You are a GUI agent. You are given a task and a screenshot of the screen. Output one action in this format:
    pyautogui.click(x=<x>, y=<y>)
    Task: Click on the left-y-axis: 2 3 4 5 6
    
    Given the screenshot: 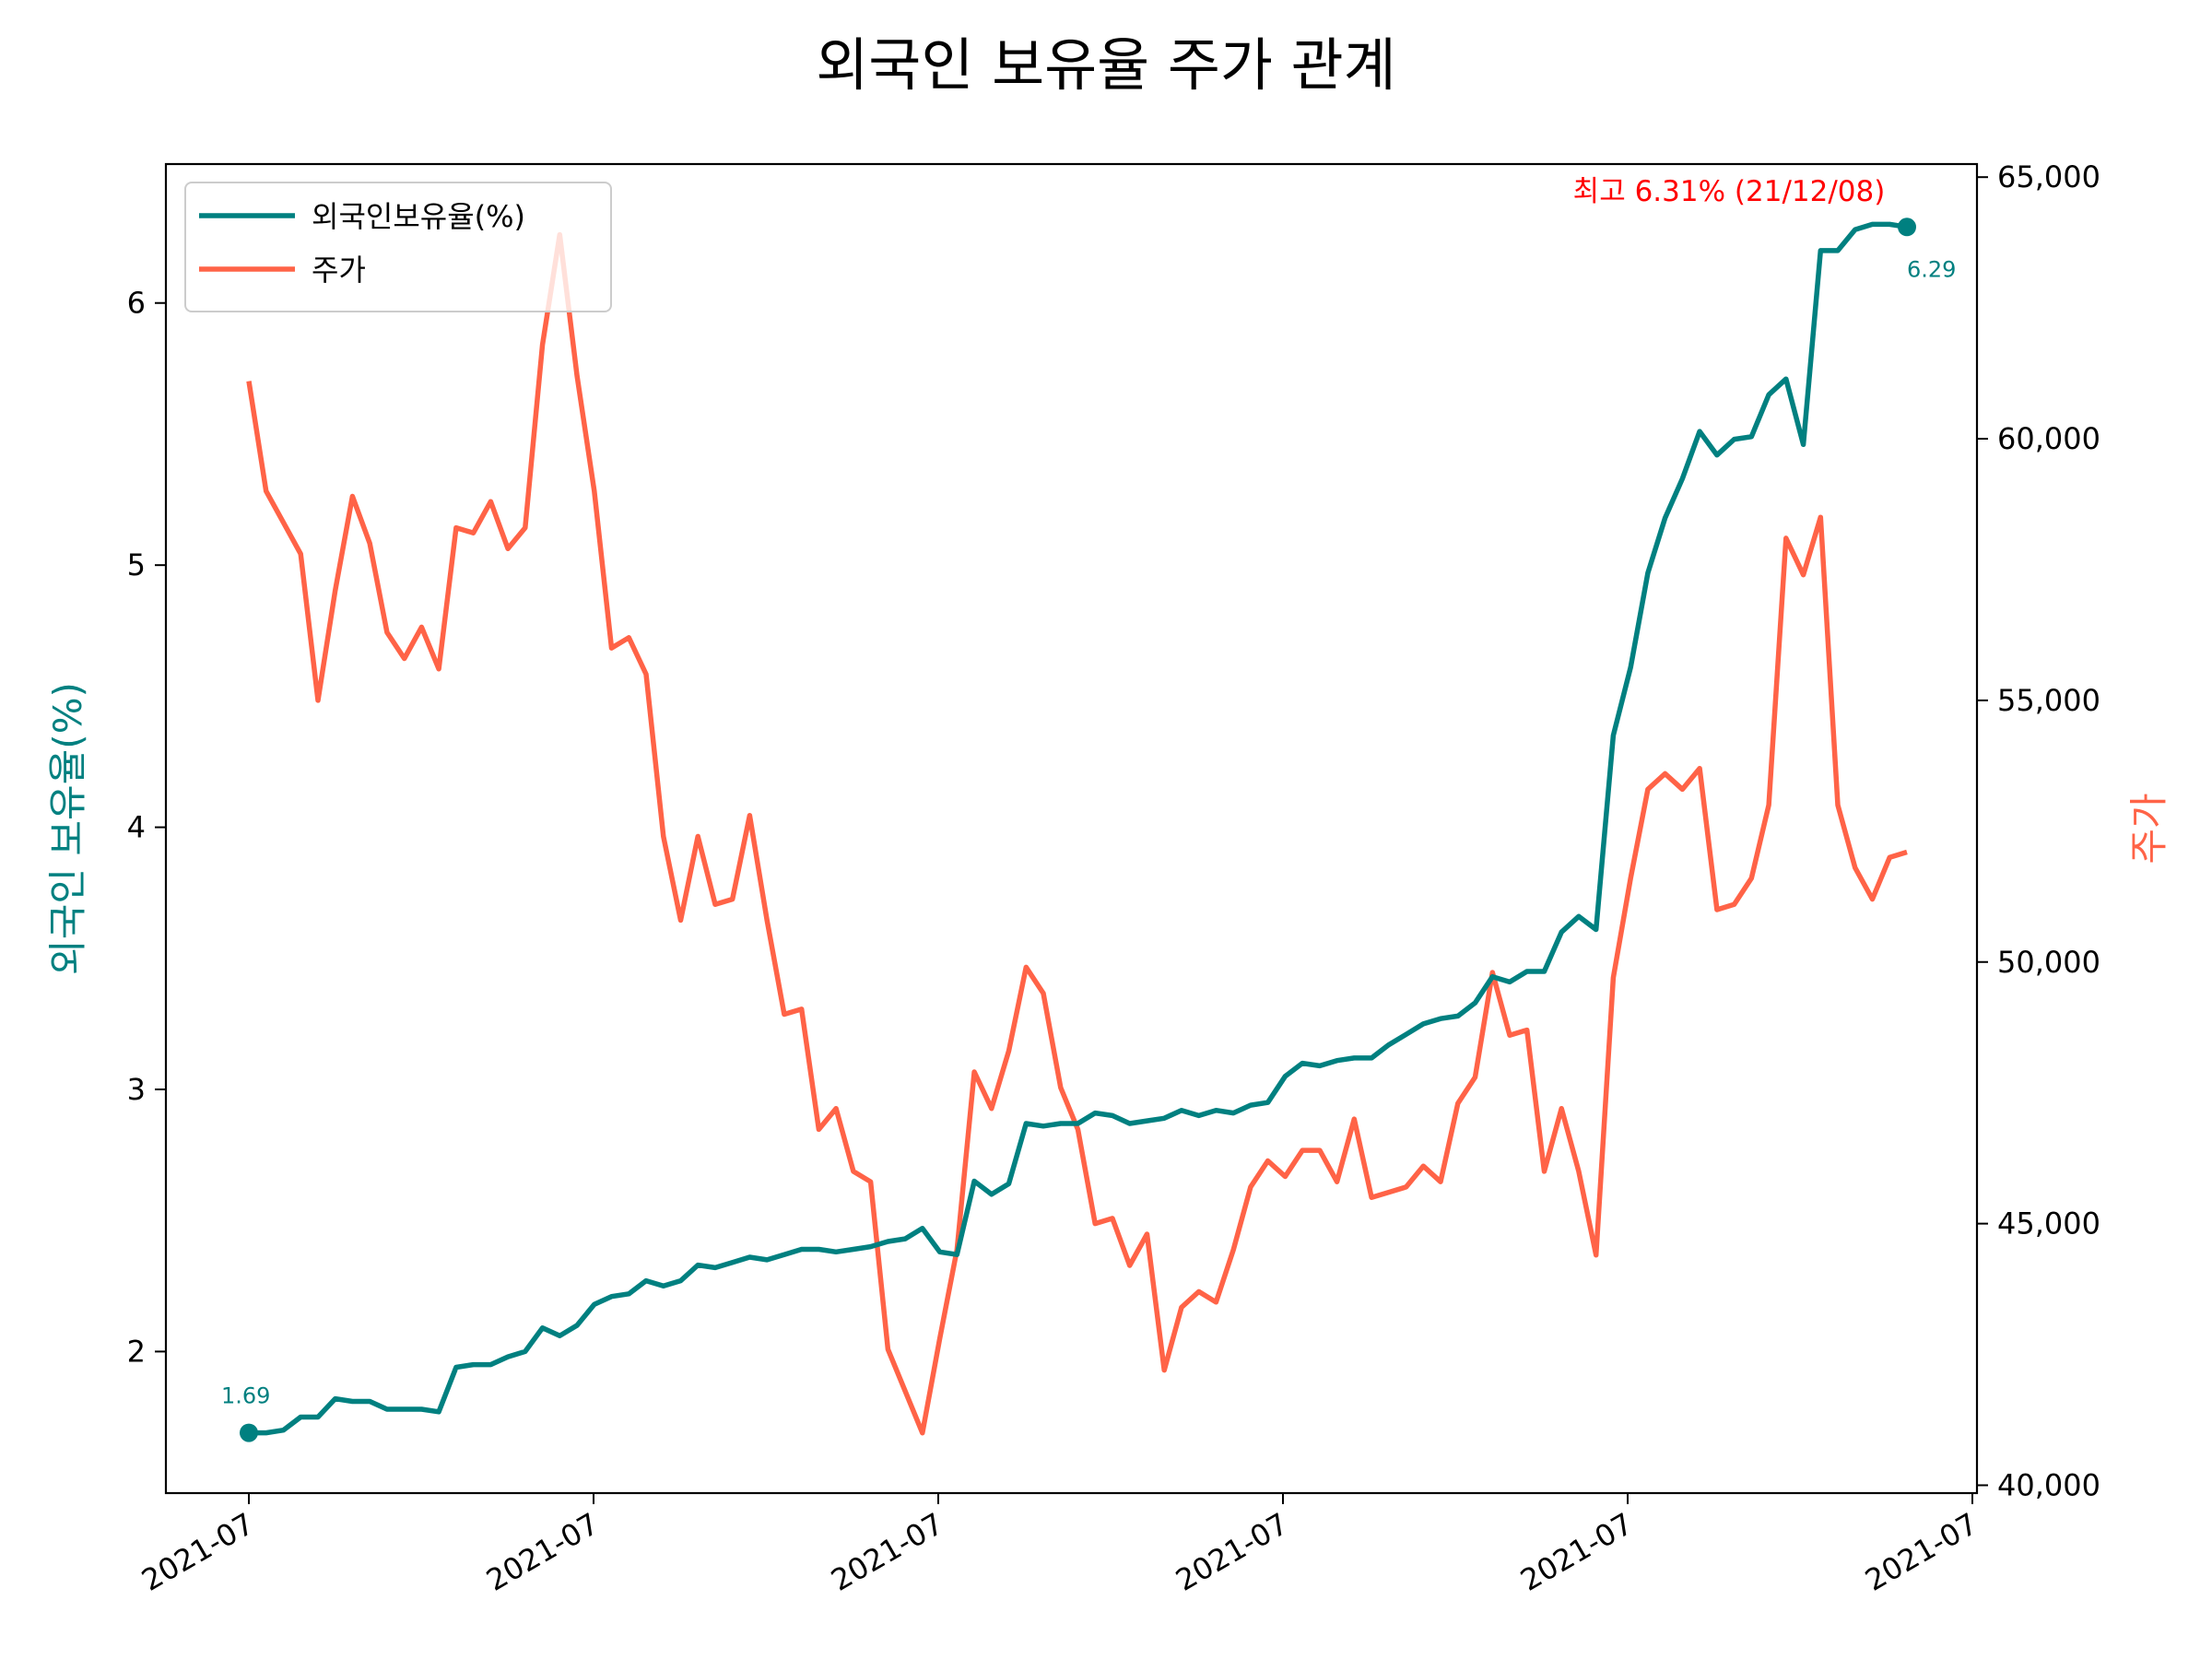 What is the action you would take?
    pyautogui.click(x=146, y=827)
    